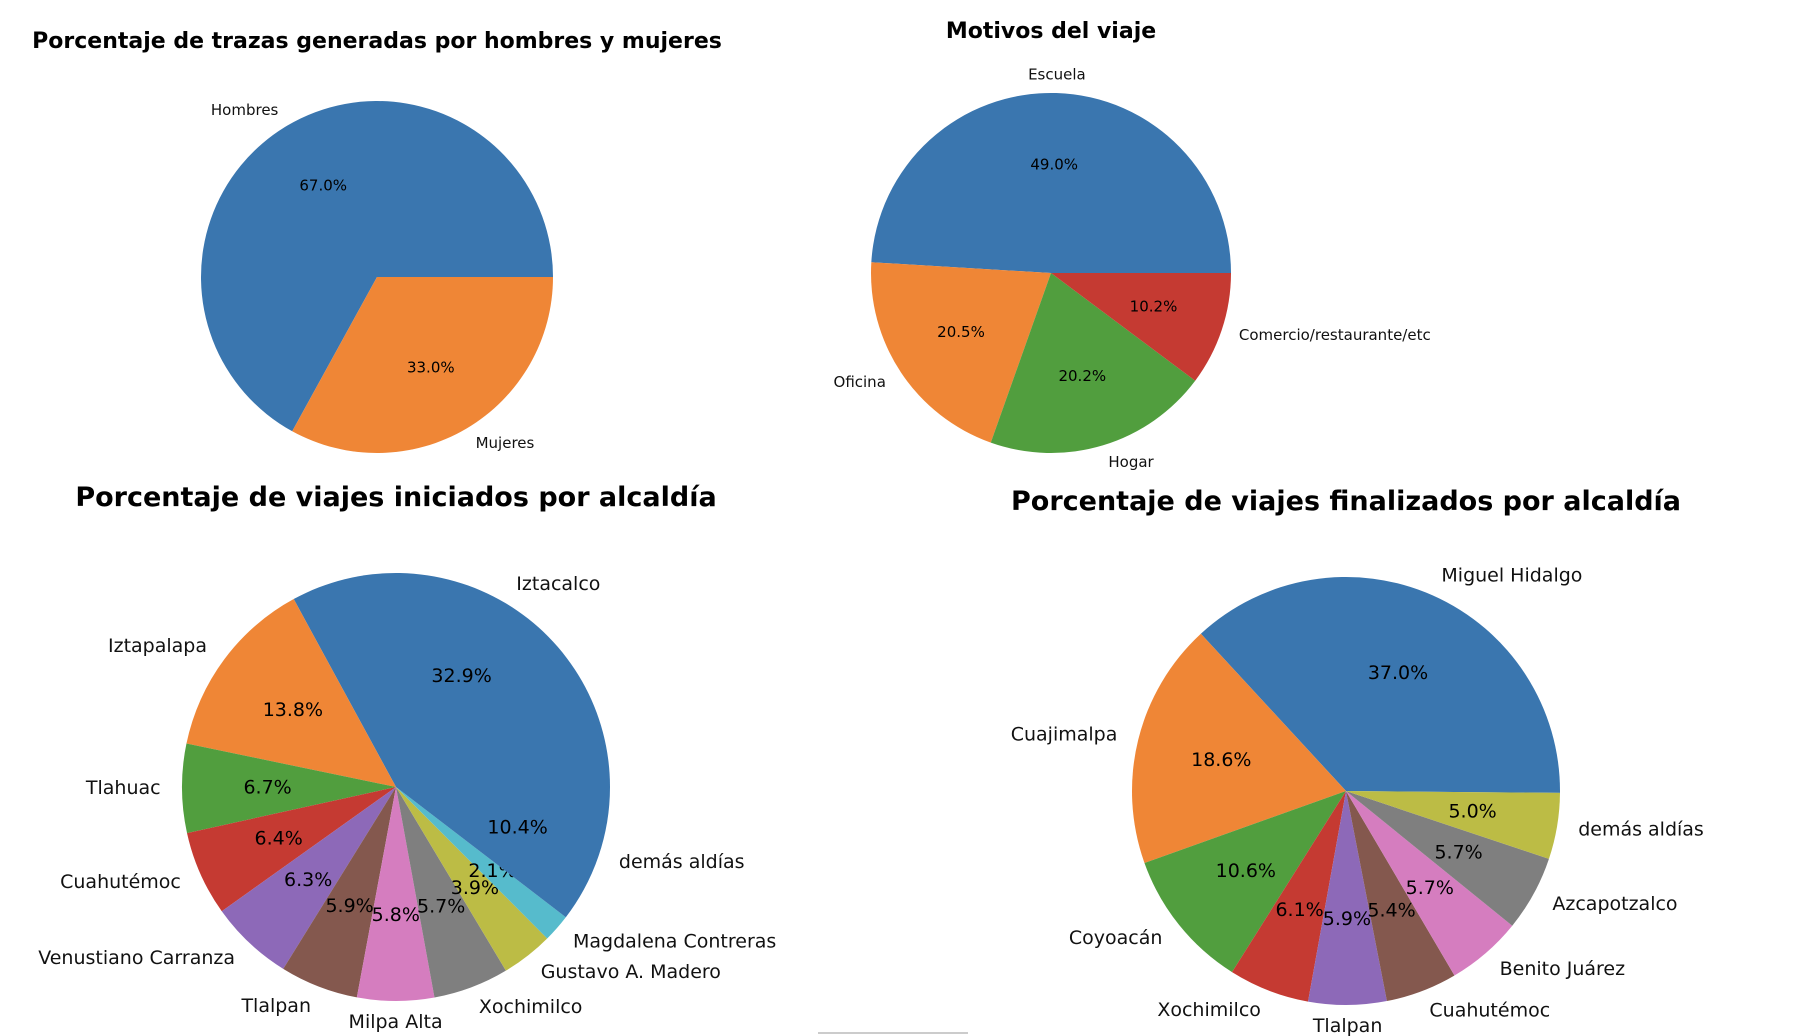  Describe the element at coordinates (1563, 969) in the screenshot. I see `slice-category-label: Benito Juárez` at that location.